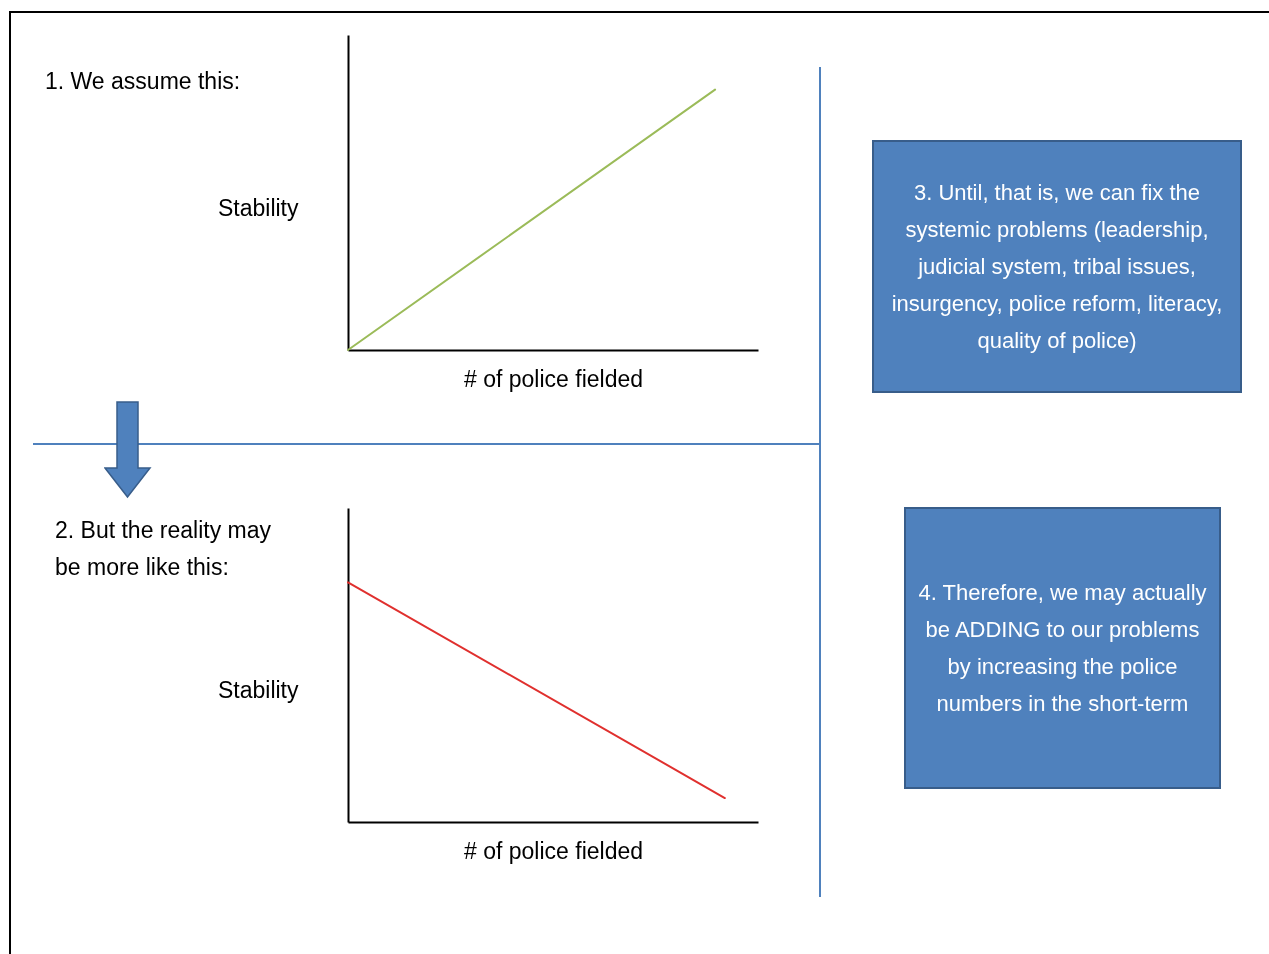  I want to click on chart-title: 2. But the reality may be more like this:, so click(164, 549).